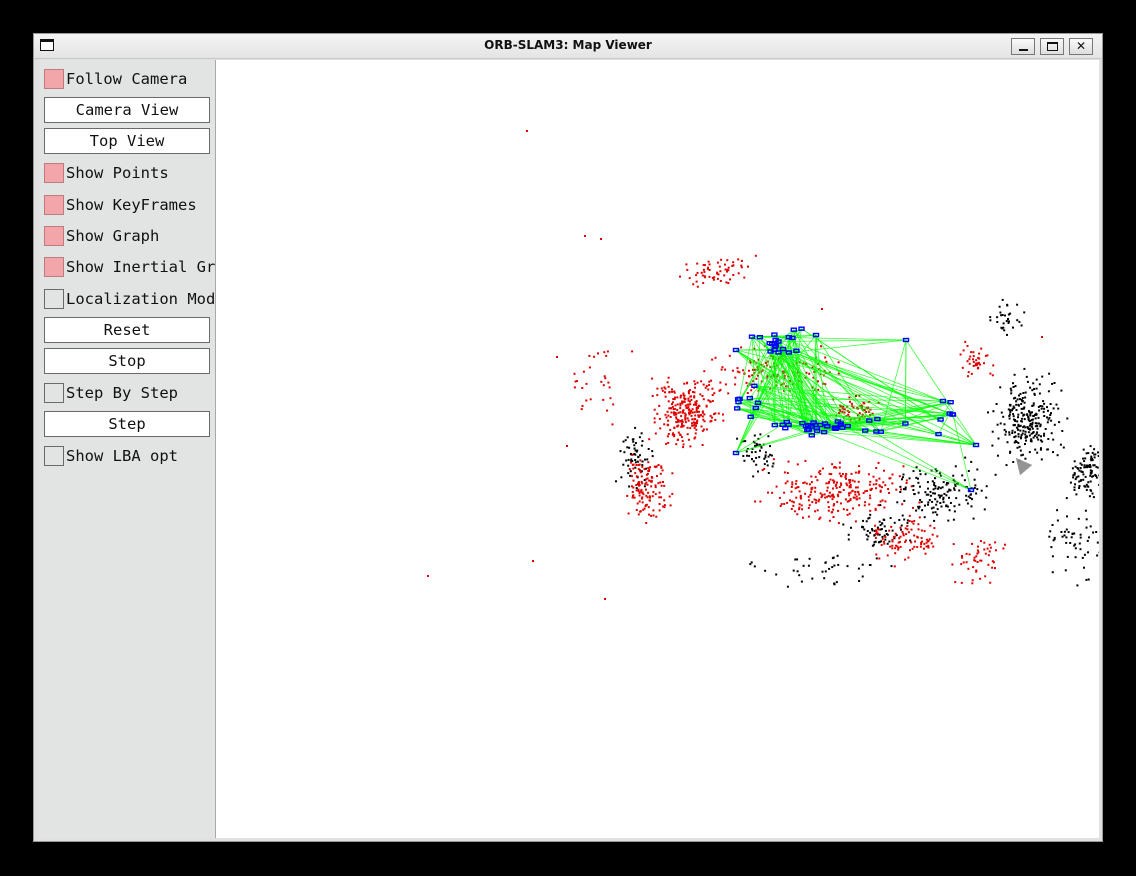 Image resolution: width=1136 pixels, height=876 pixels. What do you see at coordinates (54, 299) in the screenshot?
I see `localization-mode-checkbox` at bounding box center [54, 299].